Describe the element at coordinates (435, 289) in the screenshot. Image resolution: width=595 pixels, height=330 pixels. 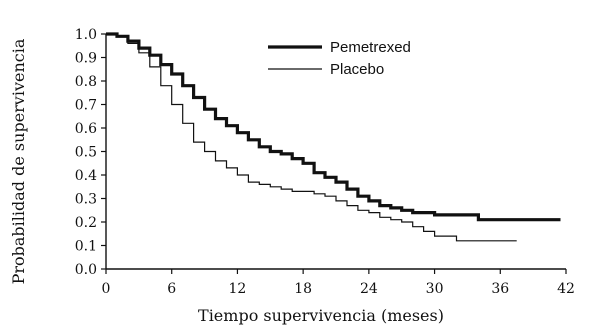
I see `x-tick-label: 30` at that location.